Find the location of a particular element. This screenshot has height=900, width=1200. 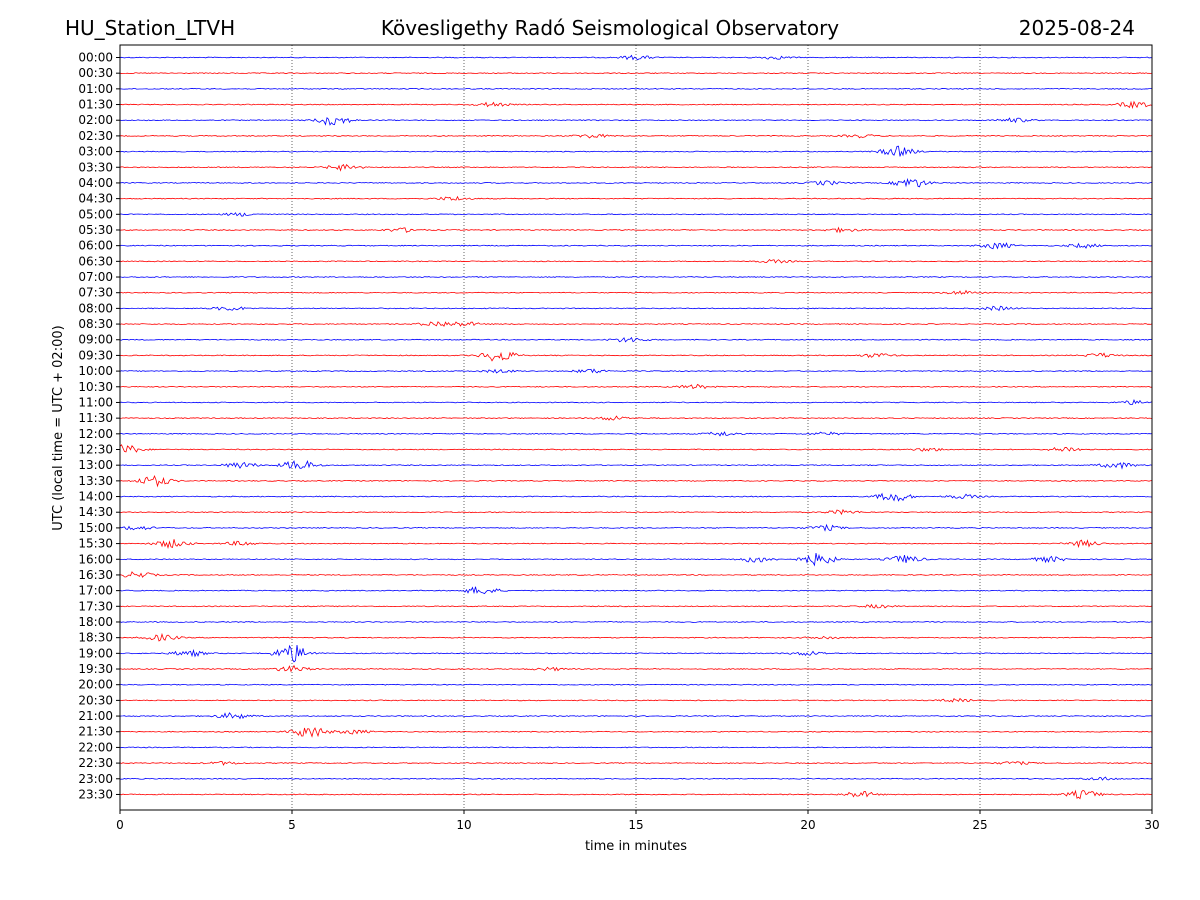

y-tick-label: 18:30 is located at coordinates (95, 638).